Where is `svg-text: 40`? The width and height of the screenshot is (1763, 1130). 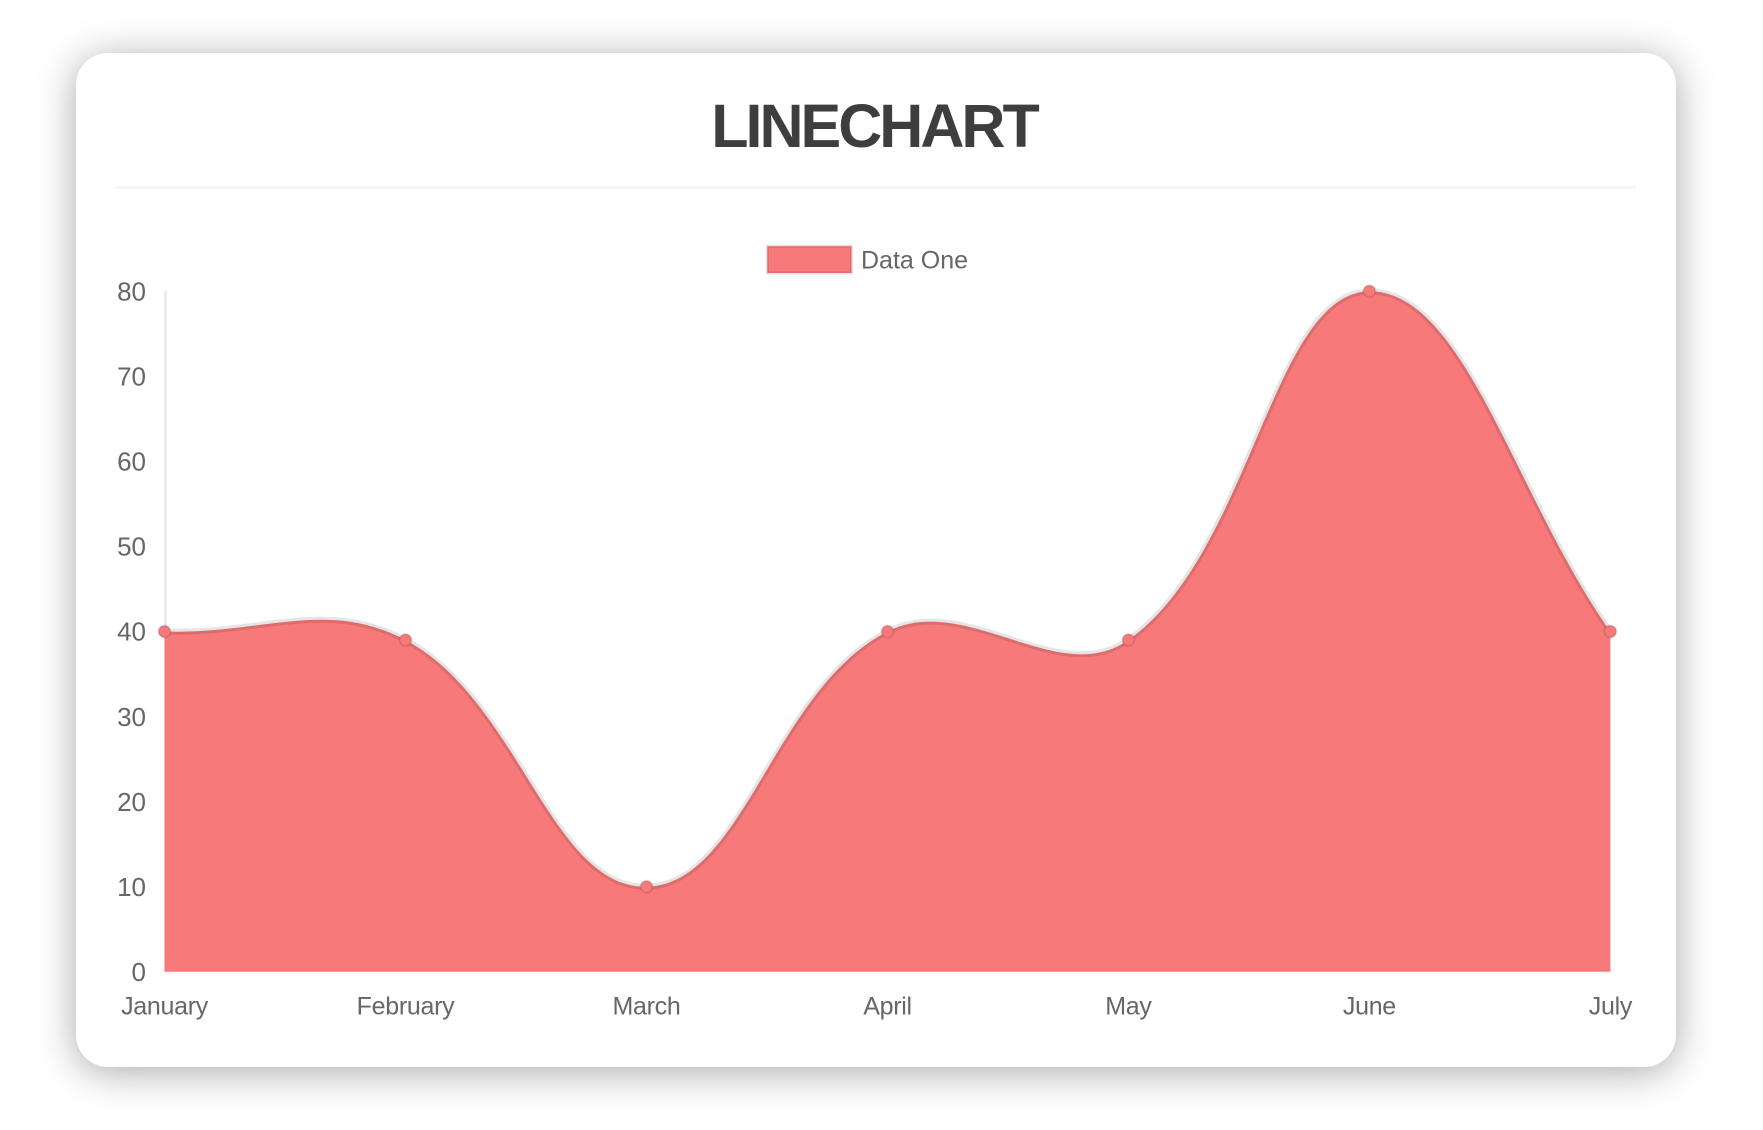 svg-text: 40 is located at coordinates (131, 632).